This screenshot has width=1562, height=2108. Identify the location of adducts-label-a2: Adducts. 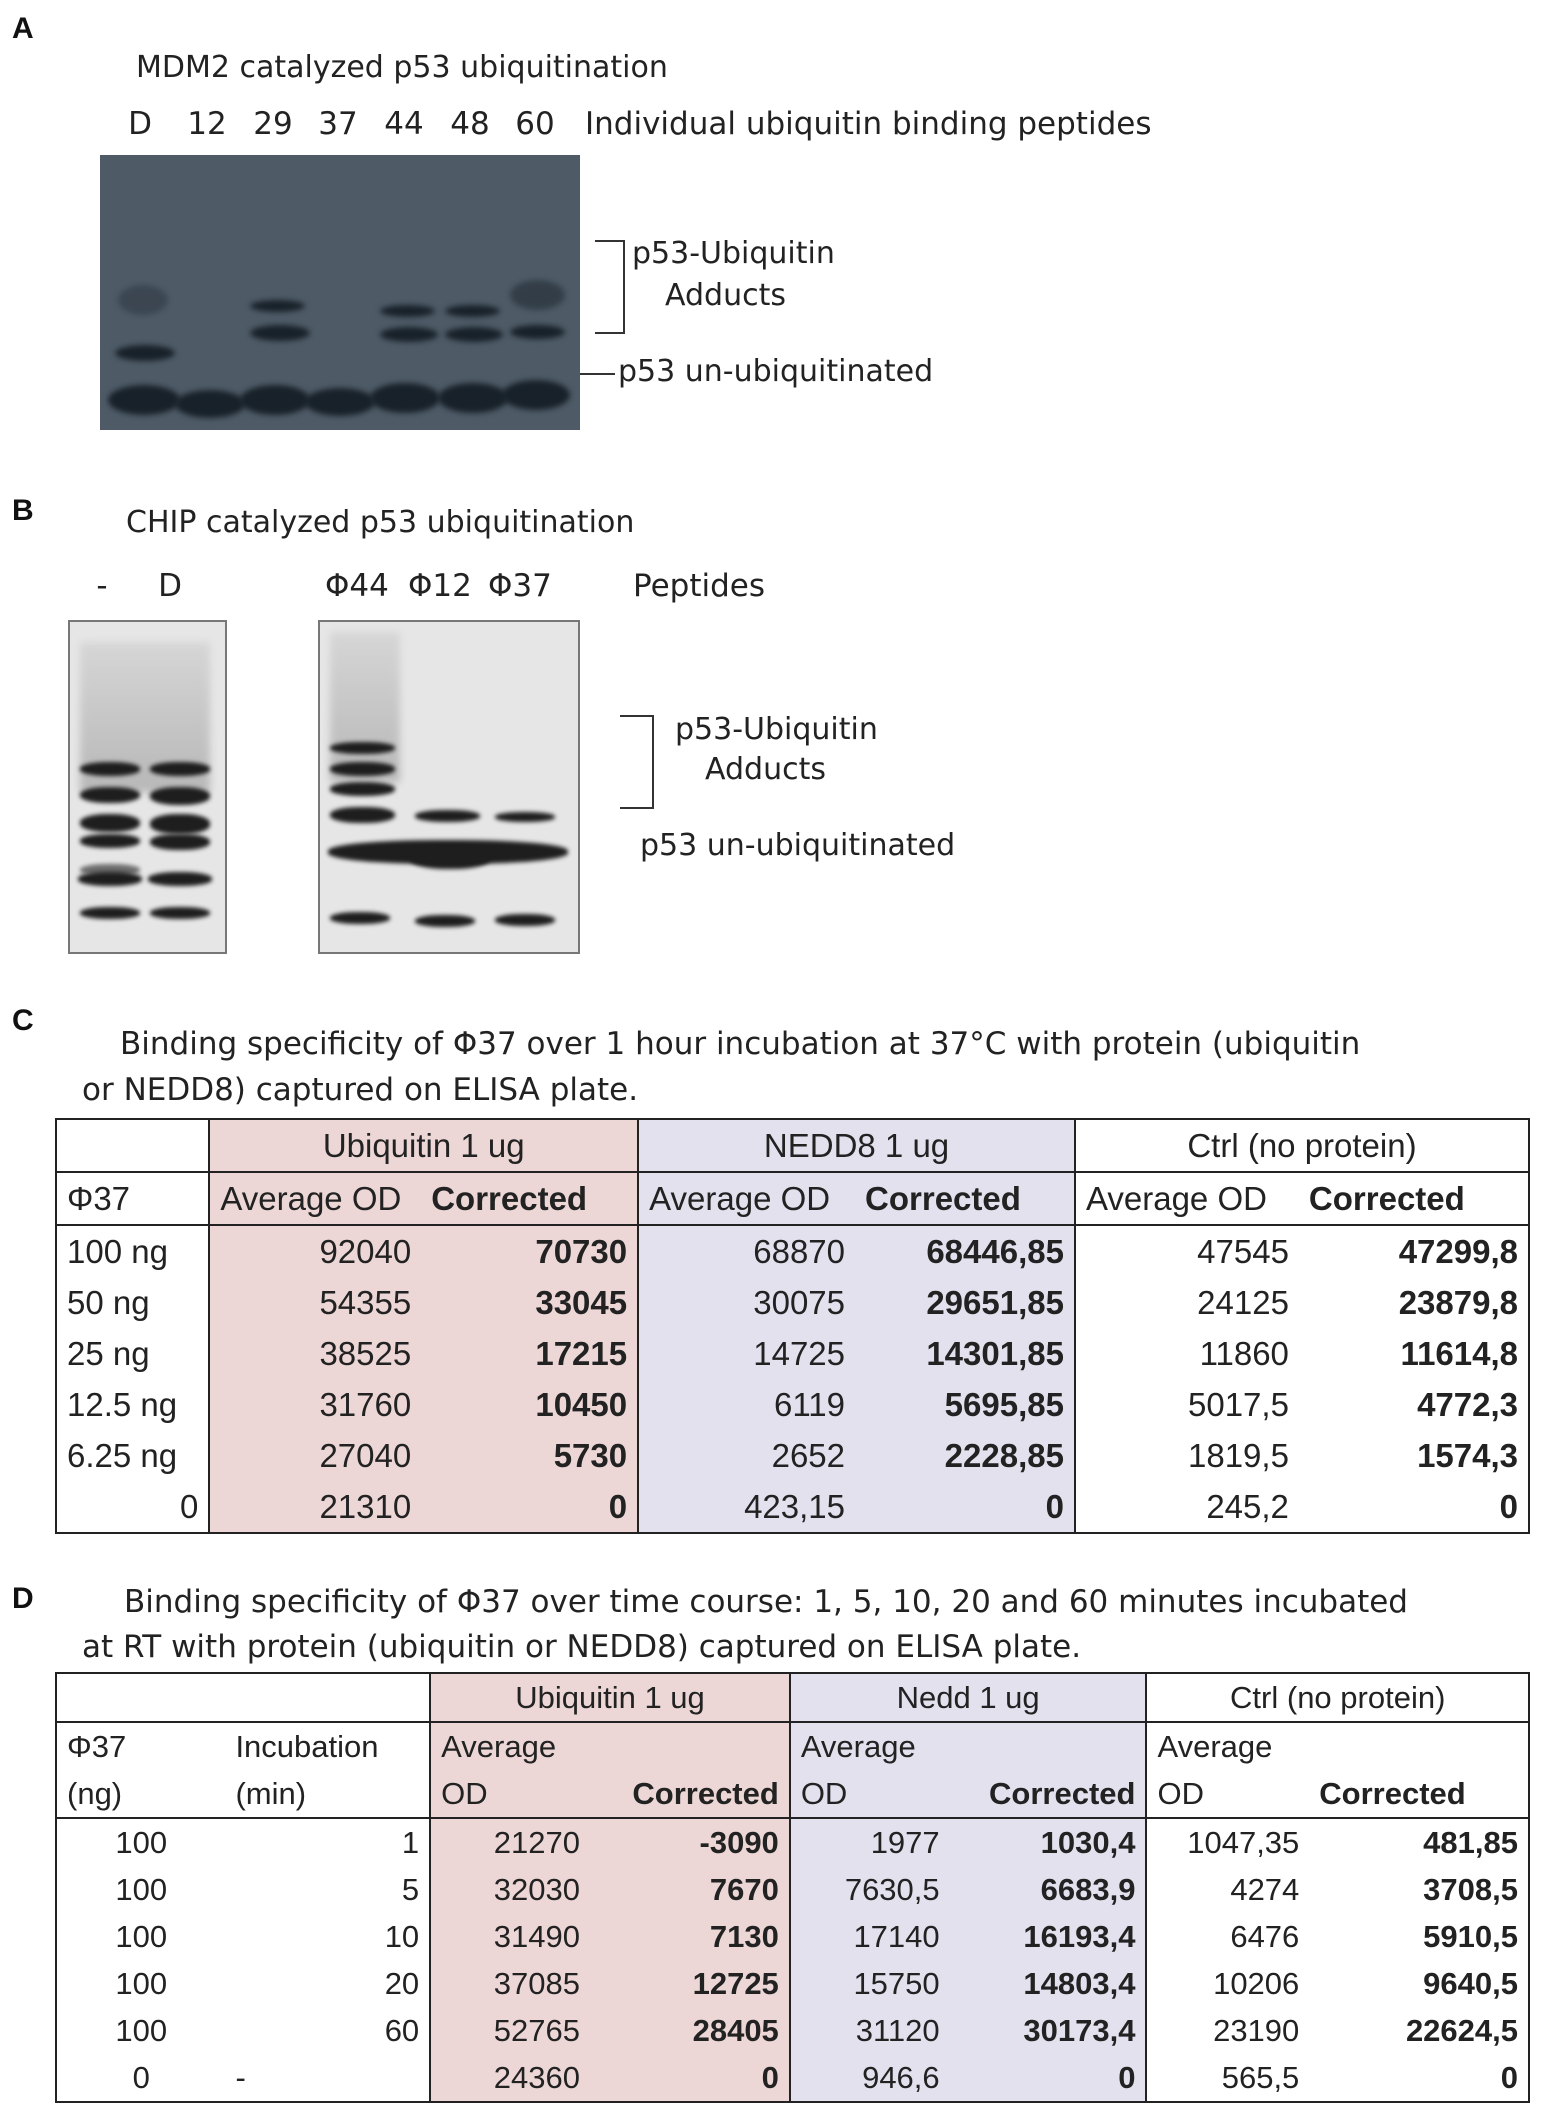
(725, 295).